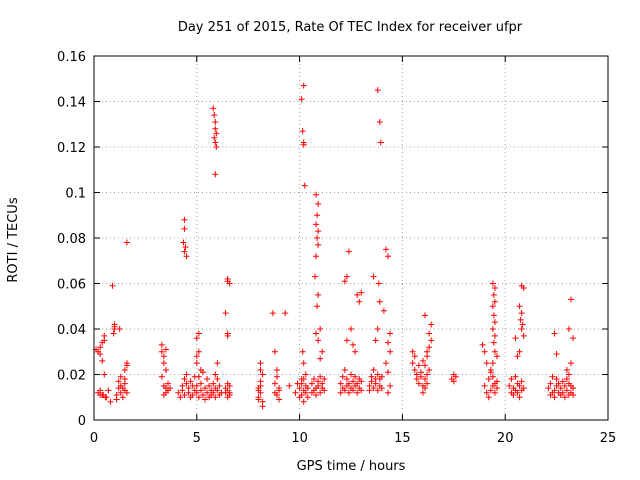 The width and height of the screenshot is (640, 480). Describe the element at coordinates (402, 438) in the screenshot. I see `x-tick-label: 15` at that location.